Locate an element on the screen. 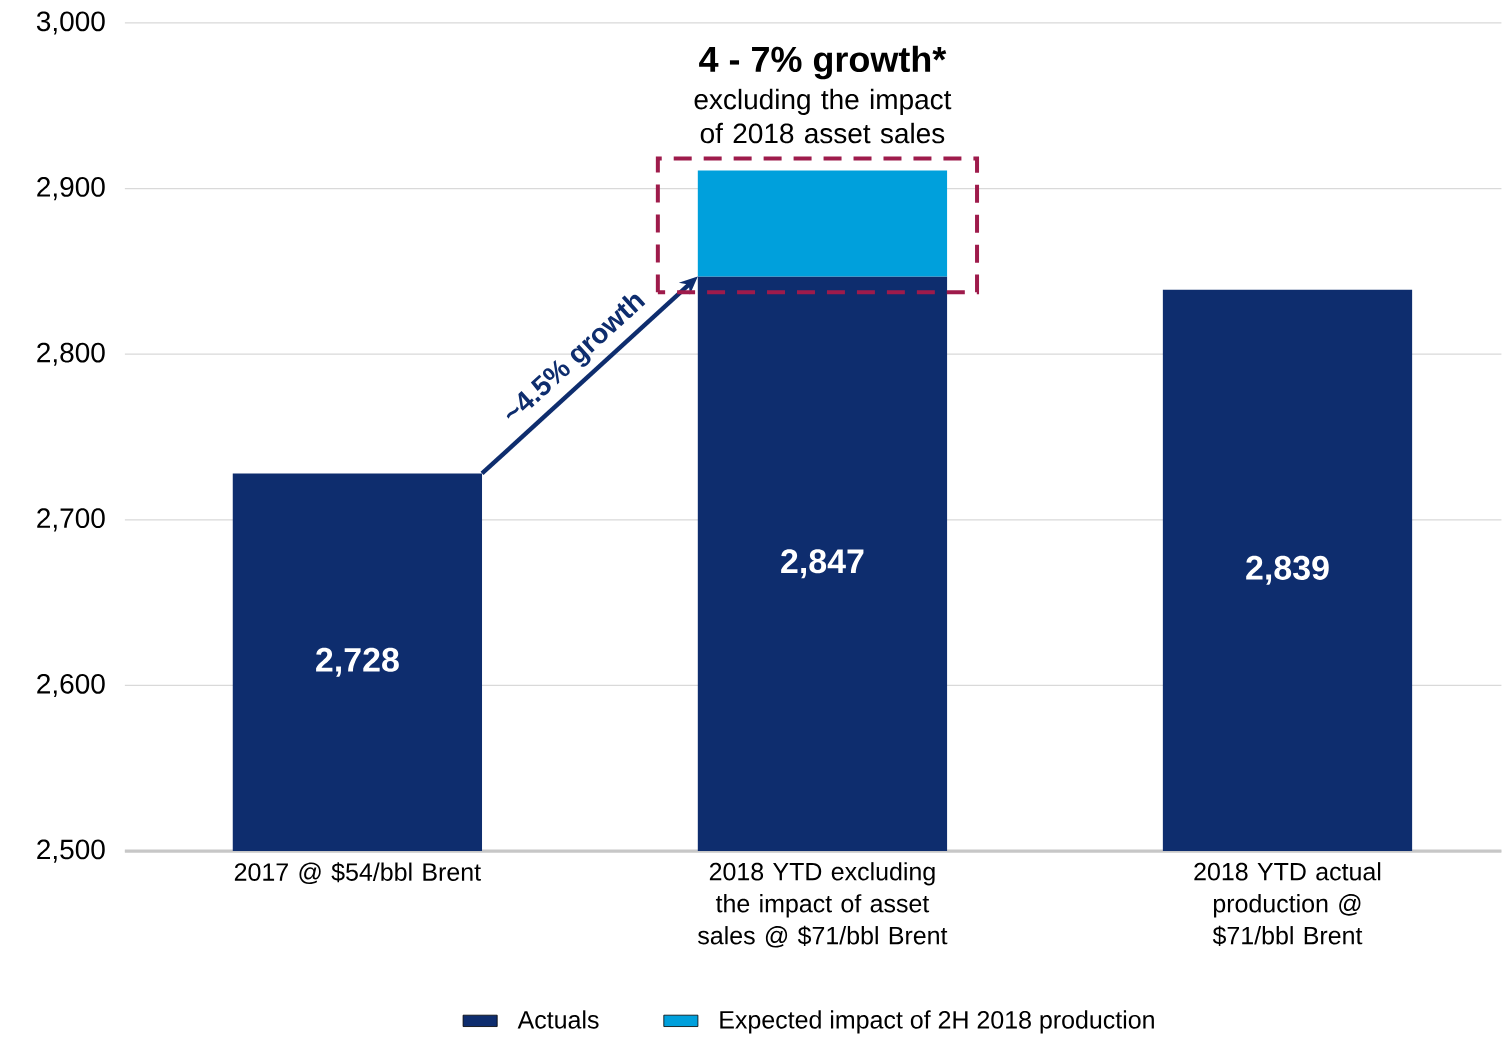 This screenshot has height=1043, width=1503. legend-label: Expected impact of 2H 2018 production is located at coordinates (937, 1022).